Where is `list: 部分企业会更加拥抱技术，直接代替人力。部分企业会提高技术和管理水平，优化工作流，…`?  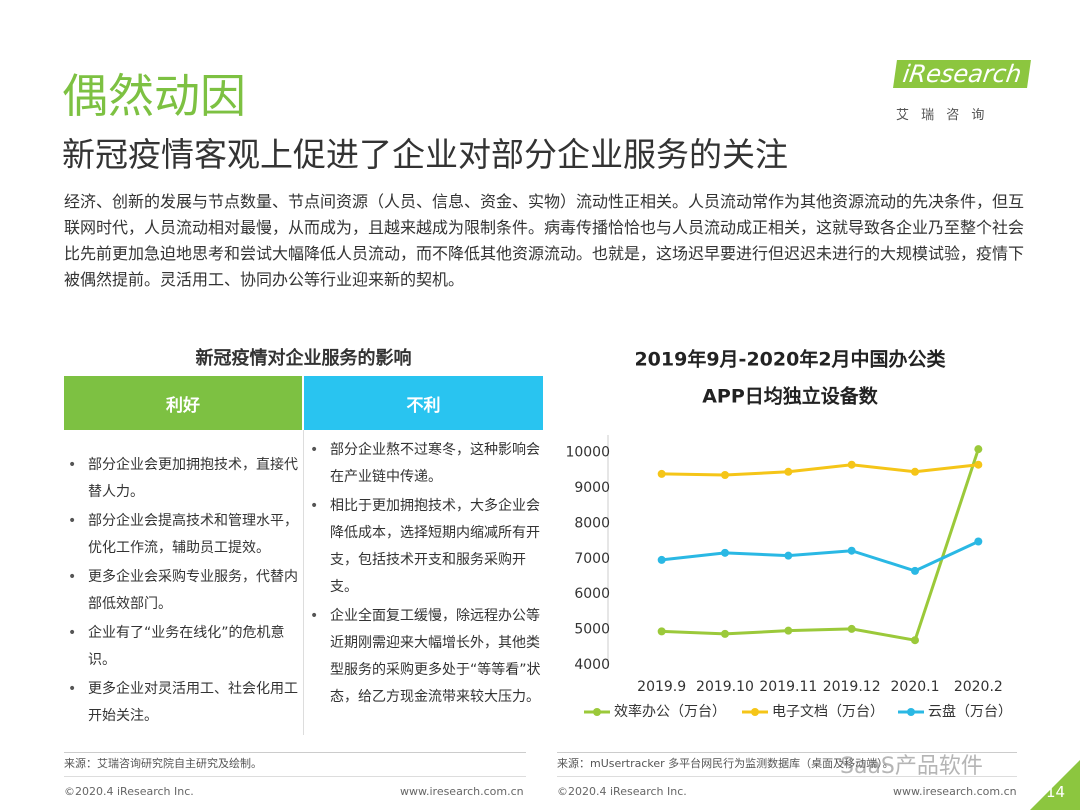 list: 部分企业会更加拥抱技术，直接代替人力。部分企业会提高技术和管理水平，优化工作流，… is located at coordinates (184, 592).